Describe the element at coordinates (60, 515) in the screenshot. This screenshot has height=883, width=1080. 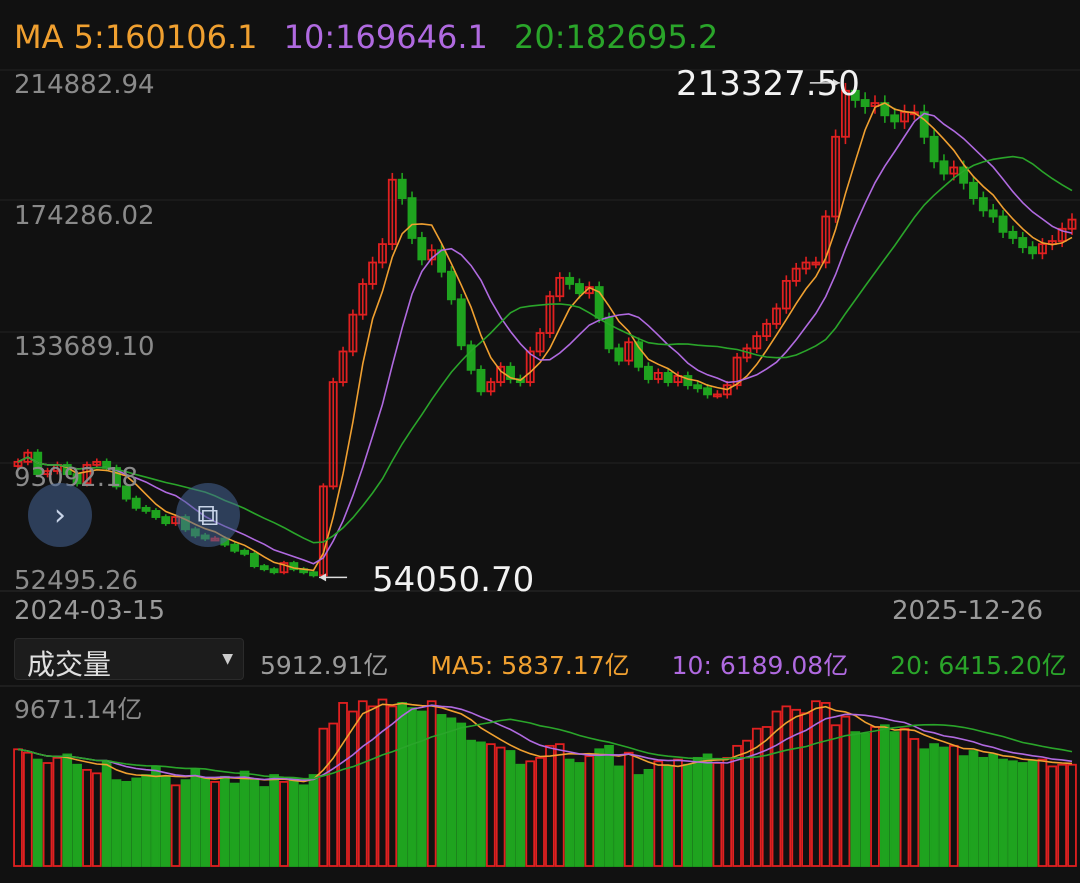
I see `chevron-right-icon: ›` at that location.